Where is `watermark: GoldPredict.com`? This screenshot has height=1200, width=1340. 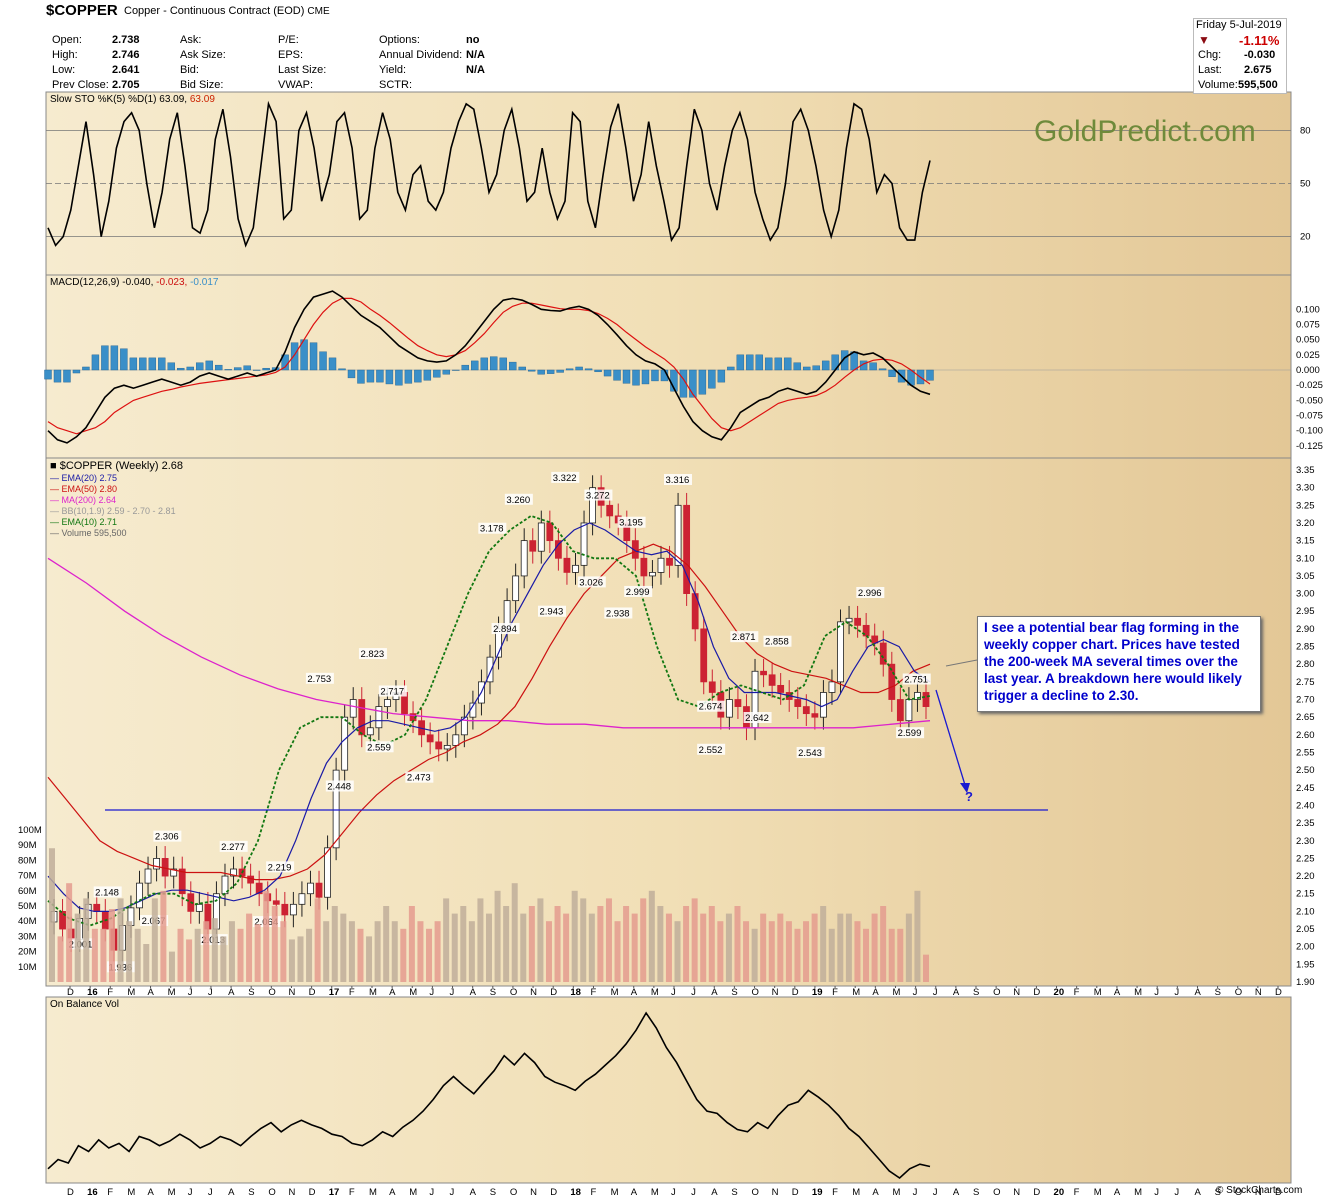
watermark: GoldPredict.com is located at coordinates (1145, 131).